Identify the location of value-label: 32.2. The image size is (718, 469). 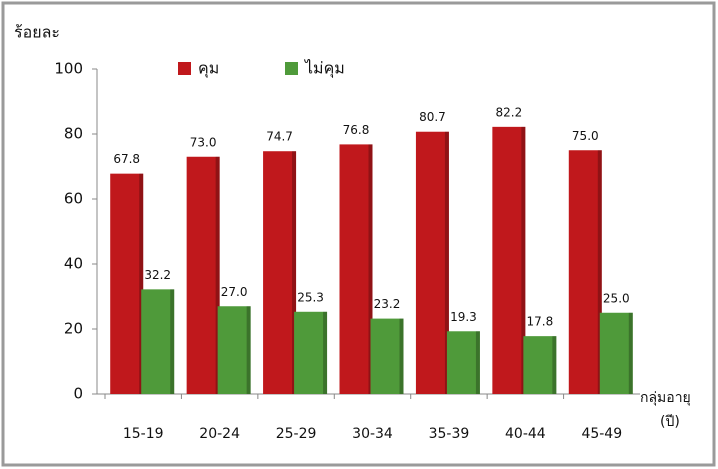
(157, 275).